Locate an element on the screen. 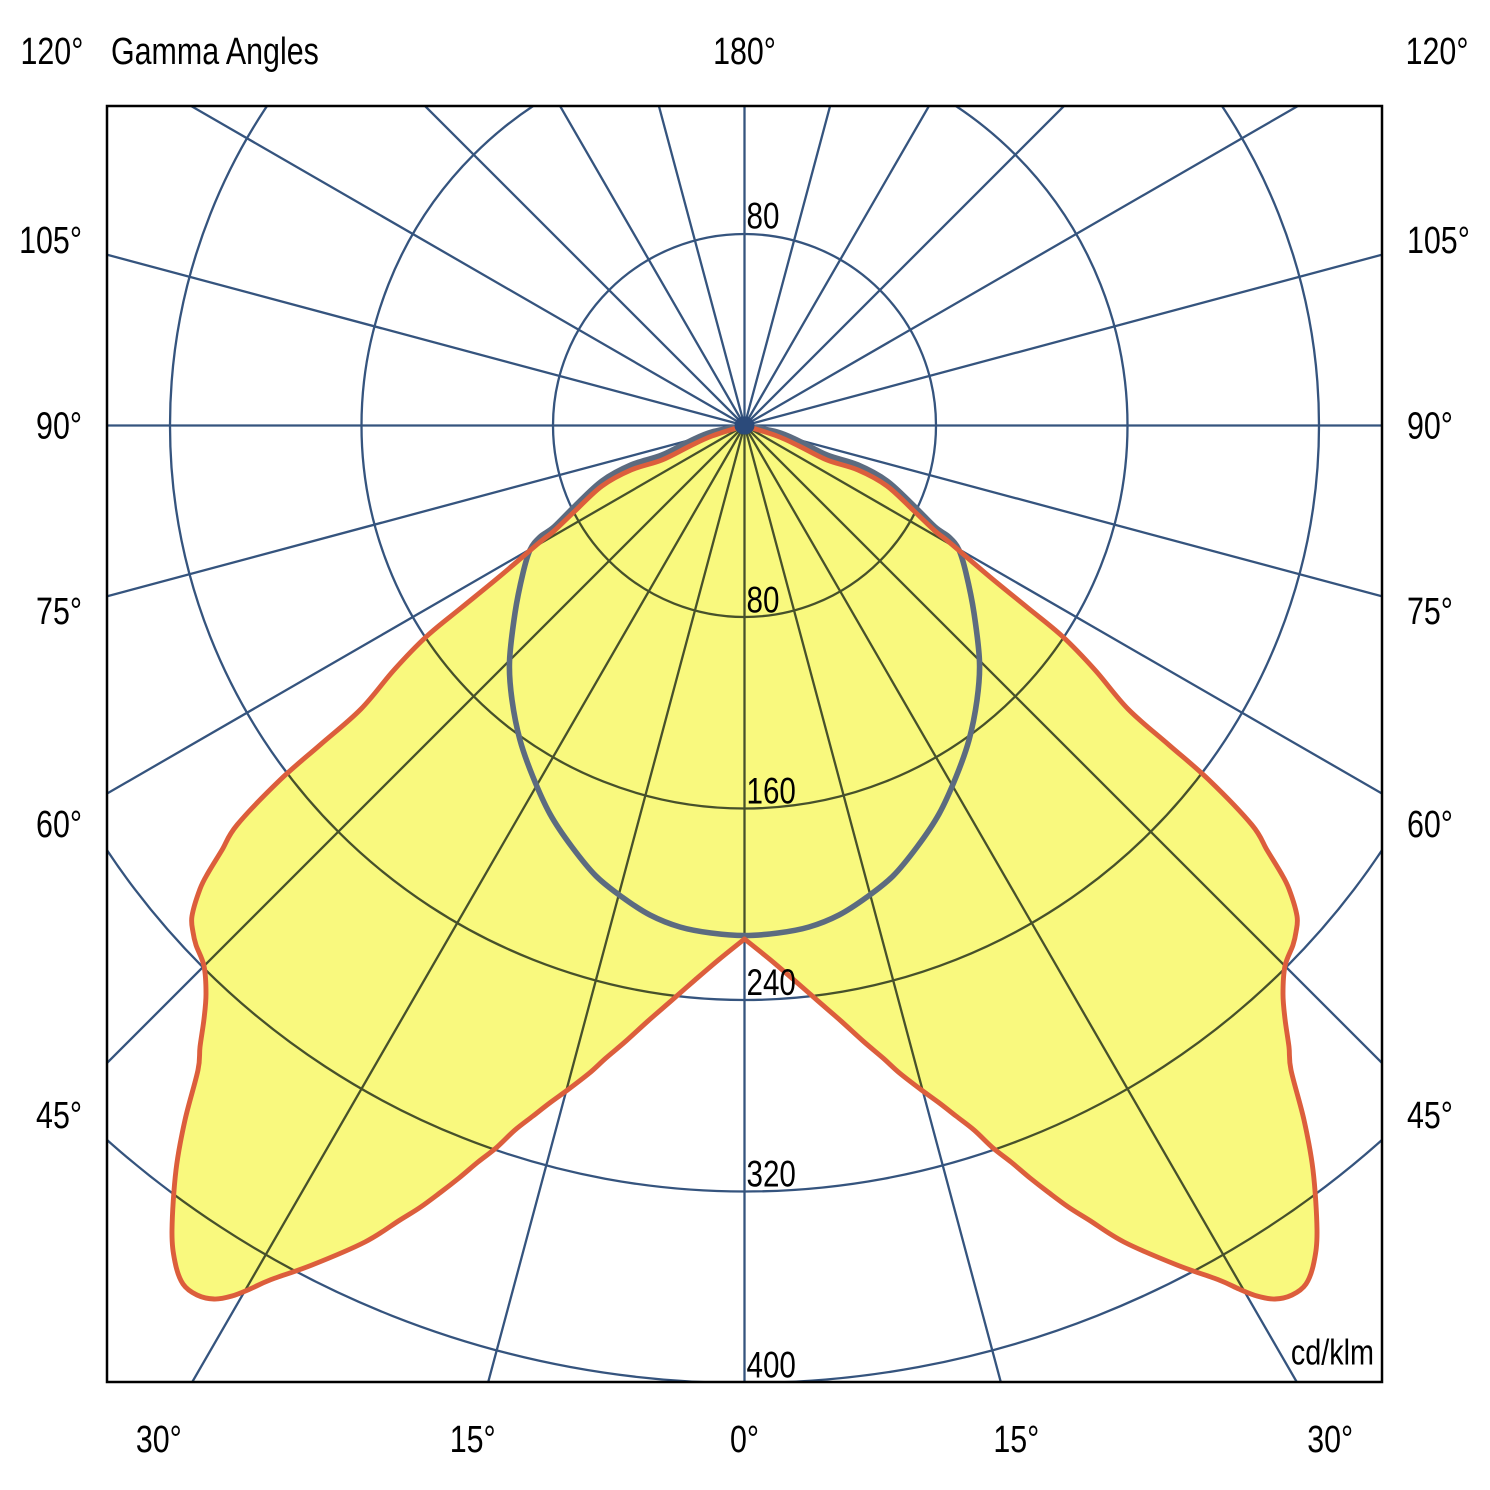  svg-text: 400 is located at coordinates (771, 1365).